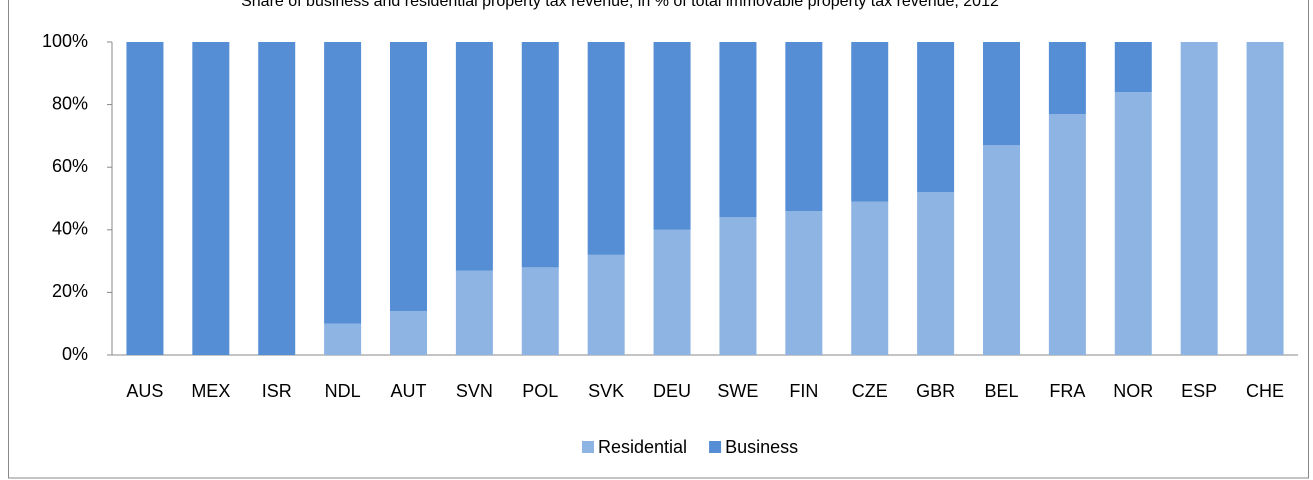 The height and width of the screenshot is (480, 1313). I want to click on x-tick-label: SVN, so click(474, 391).